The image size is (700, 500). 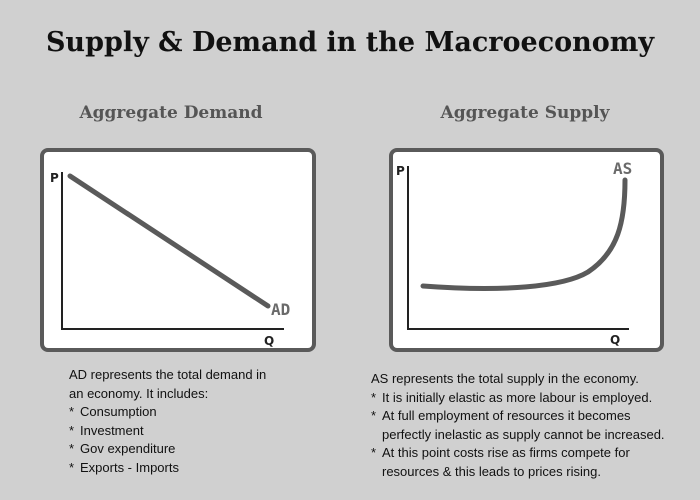 What do you see at coordinates (491, 471) in the screenshot?
I see `list-item-text: resources & this leads to prices rising.` at bounding box center [491, 471].